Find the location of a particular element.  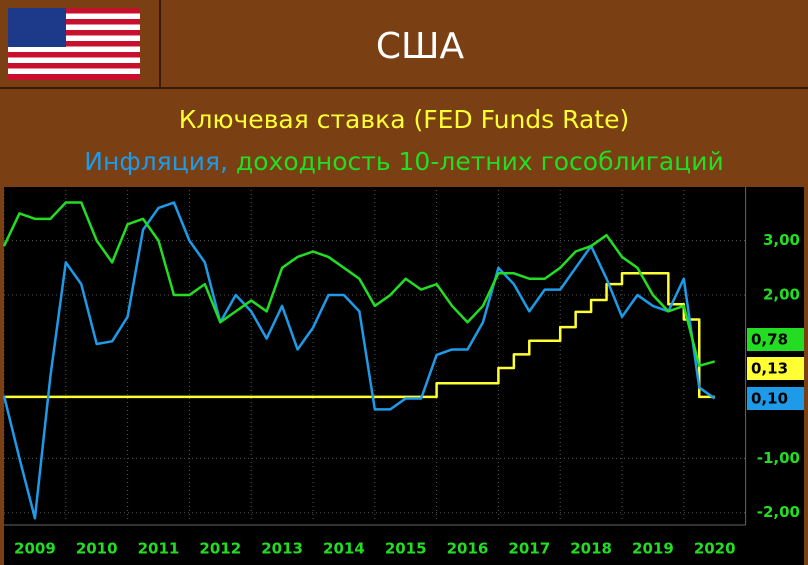

subtitle-part: доходность 10-летних гособлигаций is located at coordinates (480, 161).